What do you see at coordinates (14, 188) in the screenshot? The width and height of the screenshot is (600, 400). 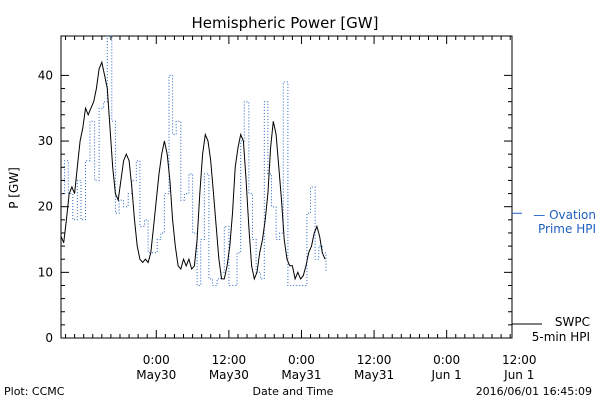 I see `y-axis-label: P [GW]` at bounding box center [14, 188].